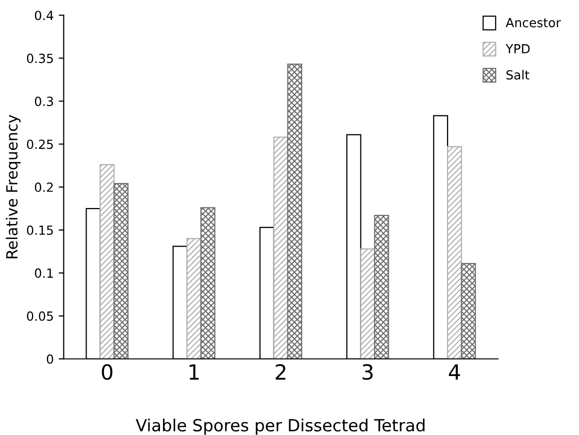 Image resolution: width=579 pixels, height=435 pixels. What do you see at coordinates (43, 101) in the screenshot?
I see `y-tick-label: 0.3` at bounding box center [43, 101].